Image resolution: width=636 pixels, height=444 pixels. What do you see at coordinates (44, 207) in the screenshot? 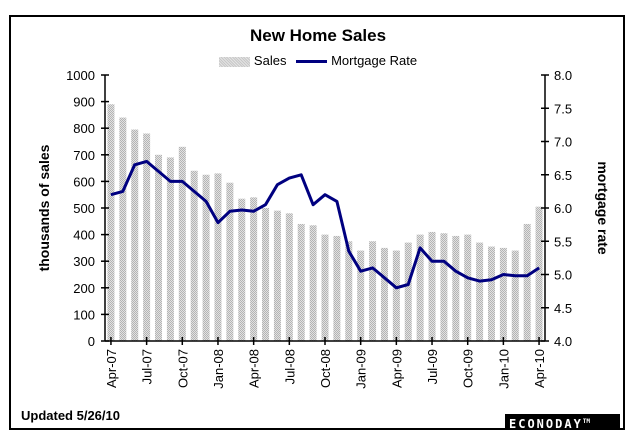
I see `y-axis-left-label: thousands of sales` at bounding box center [44, 207].